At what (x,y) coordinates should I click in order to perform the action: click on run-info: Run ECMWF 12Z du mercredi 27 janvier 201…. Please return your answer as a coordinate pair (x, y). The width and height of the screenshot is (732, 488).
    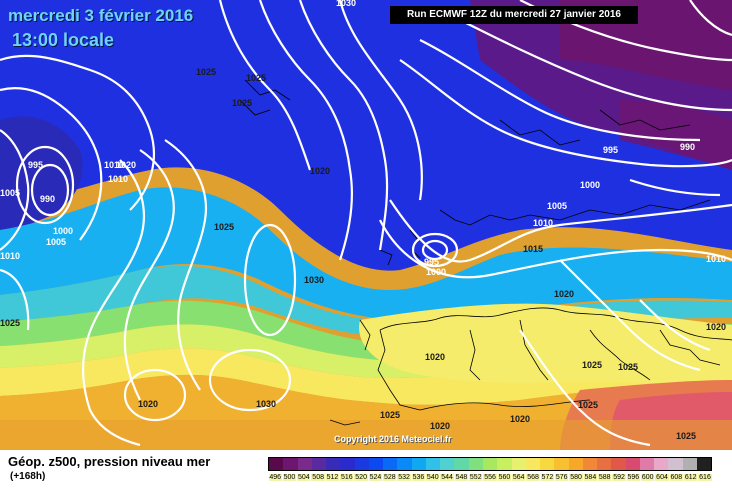
    Looking at the image, I should click on (514, 15).